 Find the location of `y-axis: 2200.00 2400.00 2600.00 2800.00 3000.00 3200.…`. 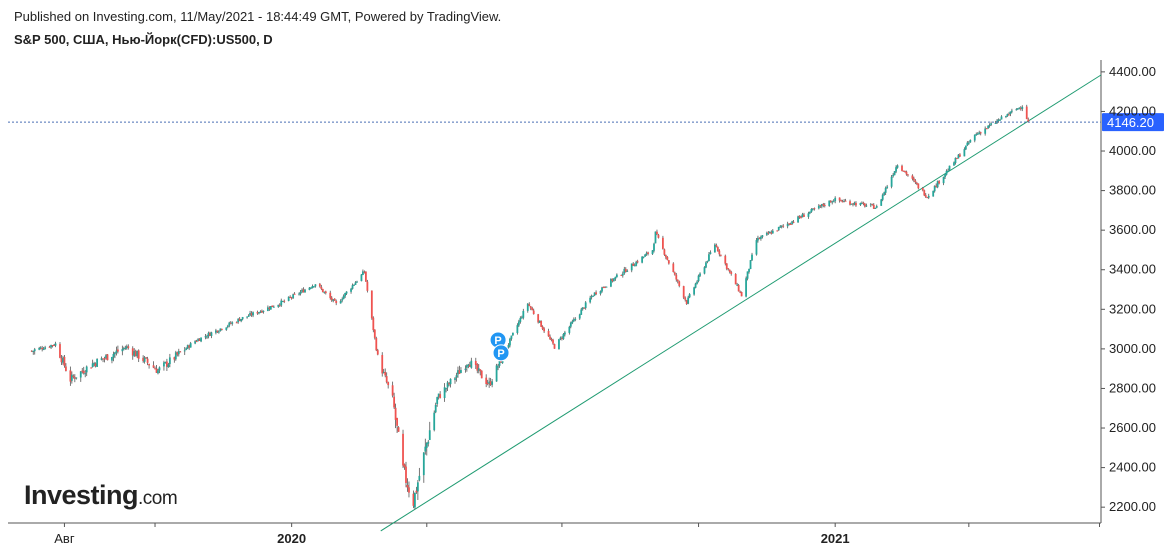

y-axis: 2200.00 2400.00 2600.00 2800.00 3000.00 3200.… is located at coordinates (1128, 289).